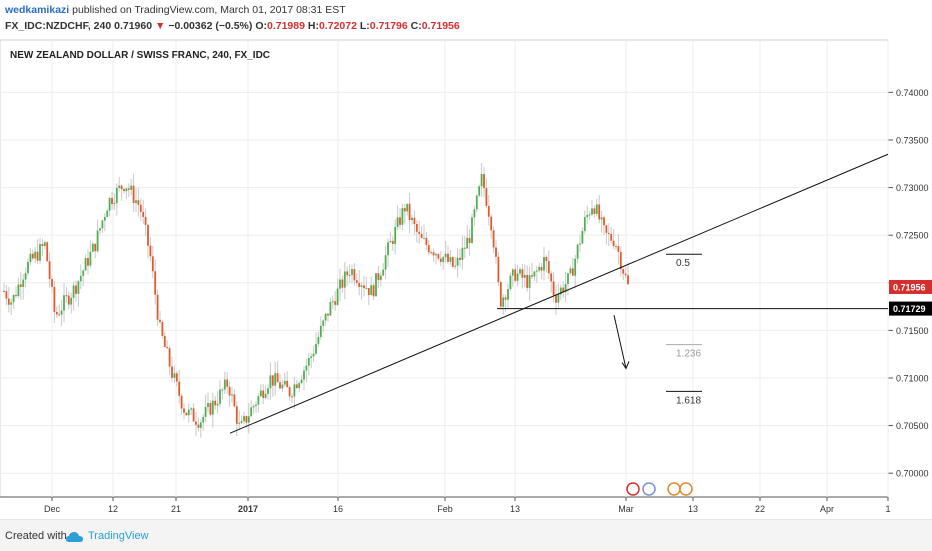 The height and width of the screenshot is (551, 932). I want to click on open-value: 0.71989, so click(285, 26).